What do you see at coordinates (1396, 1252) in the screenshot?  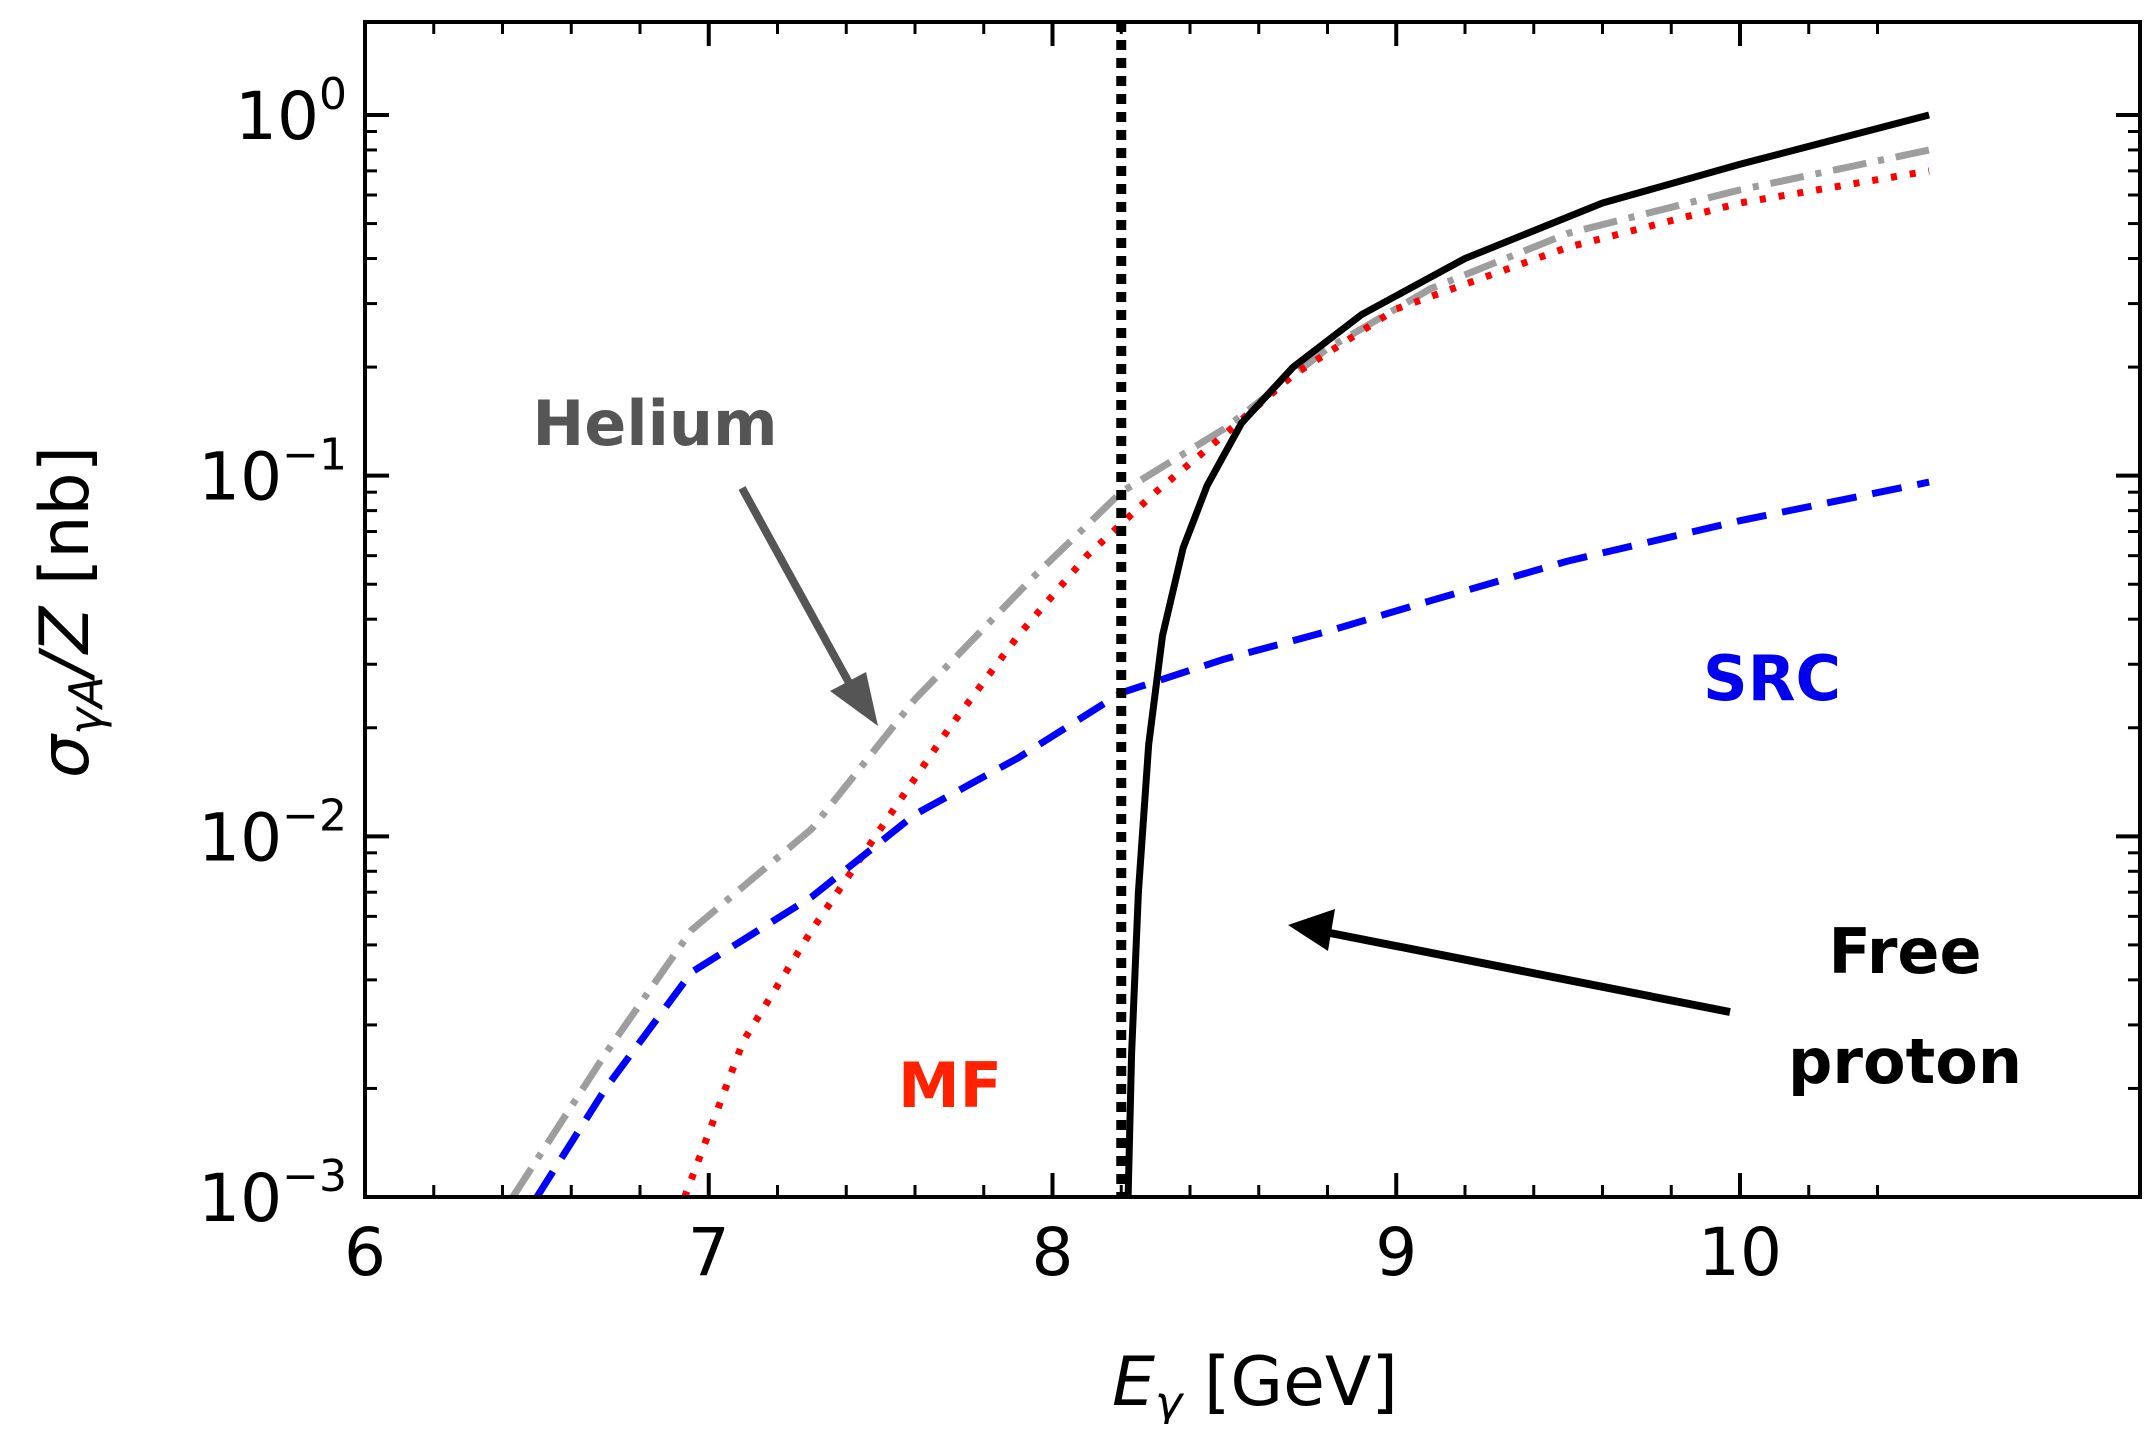 I see `x-tick-label-3: 9` at bounding box center [1396, 1252].